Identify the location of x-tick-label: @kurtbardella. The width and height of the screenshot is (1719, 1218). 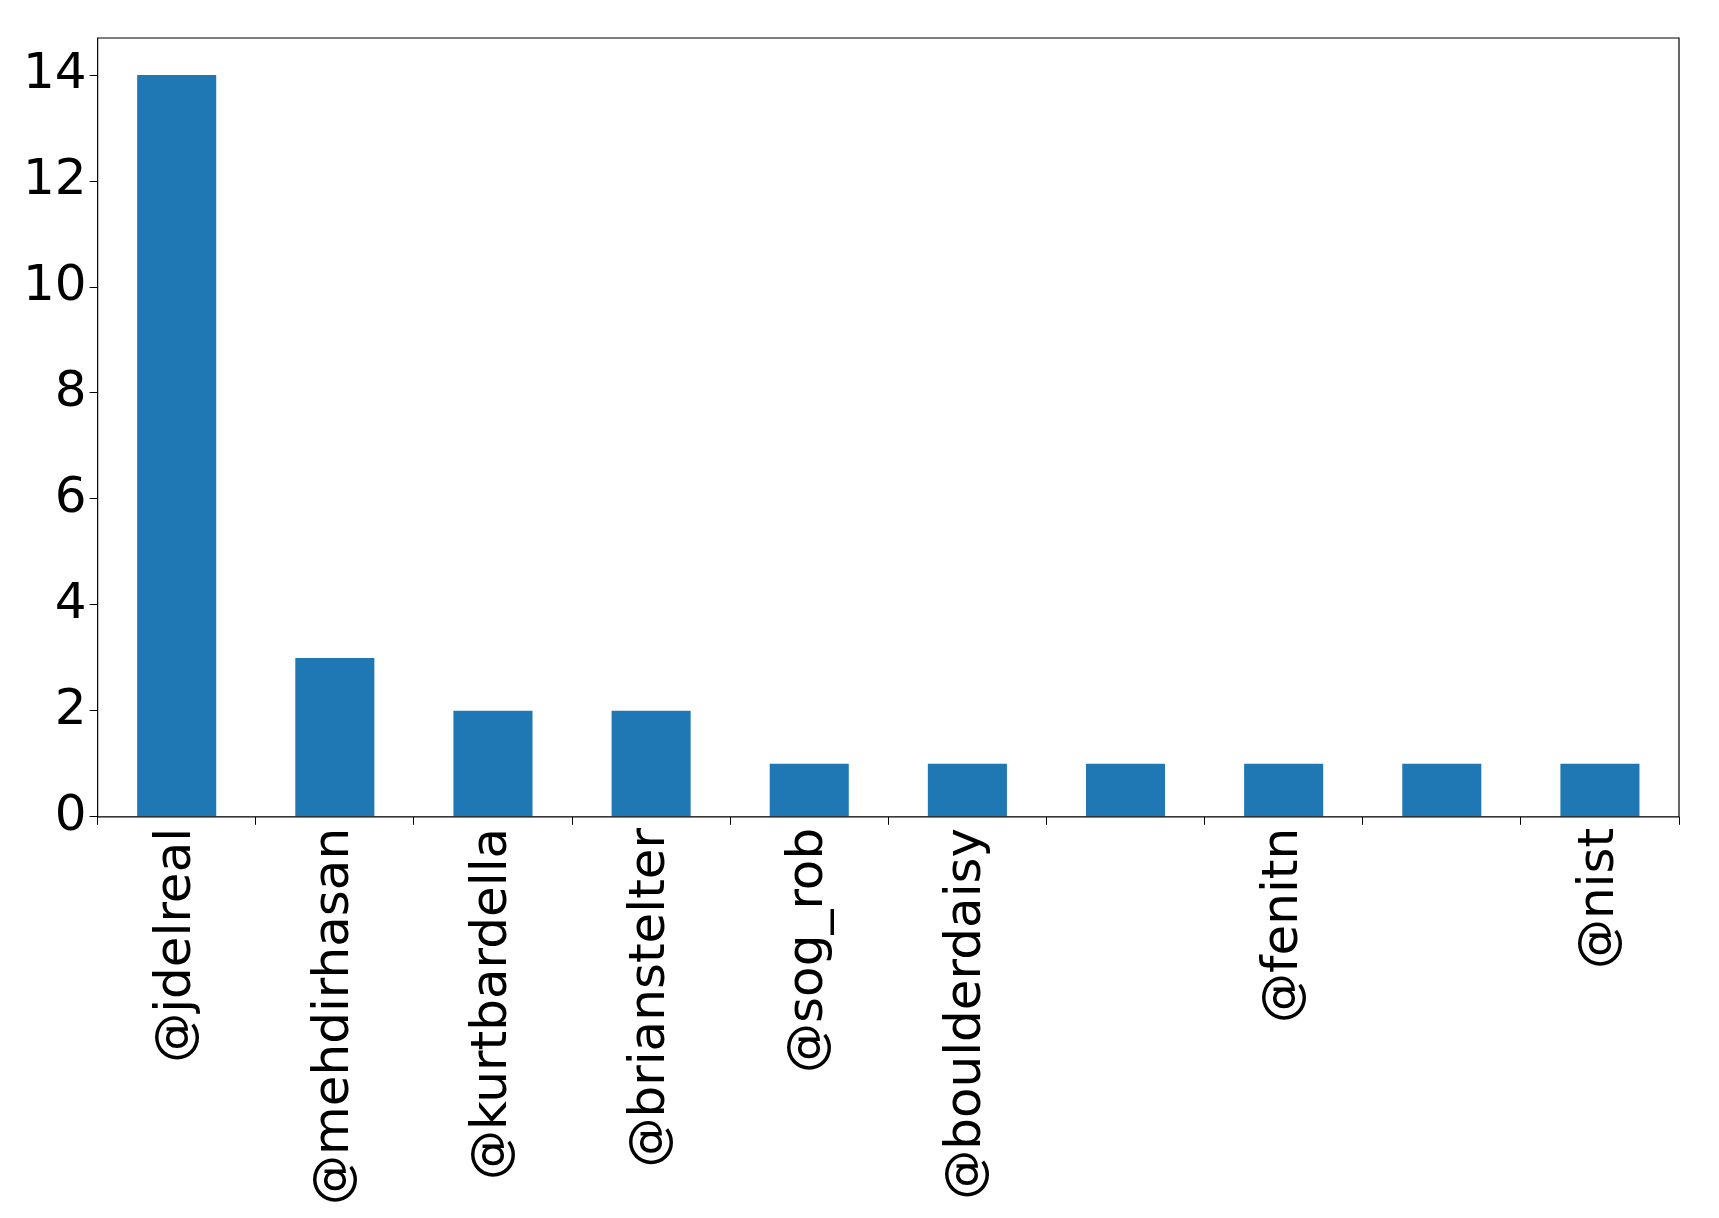
(488, 1004).